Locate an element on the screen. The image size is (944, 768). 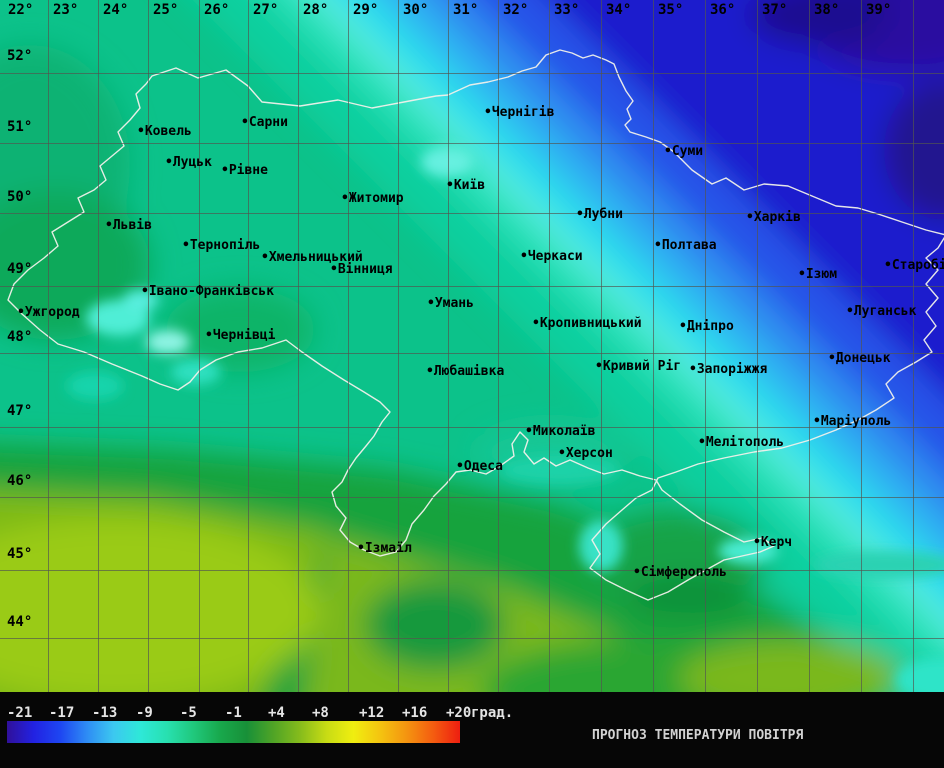
legend-tick-label: +20 is located at coordinates (459, 713).